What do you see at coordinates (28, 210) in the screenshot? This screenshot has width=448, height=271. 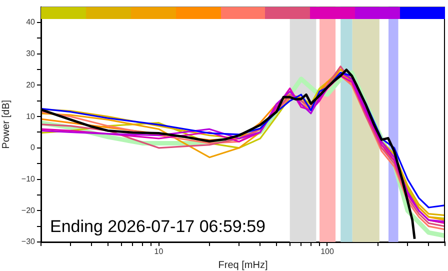 I see `y-tick-label: −20` at bounding box center [28, 210].